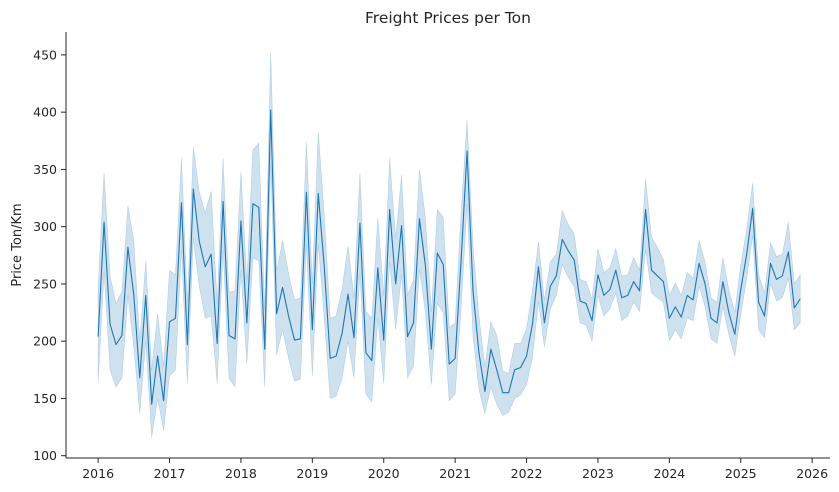  I want to click on x-tick-label: 2020, so click(384, 473).